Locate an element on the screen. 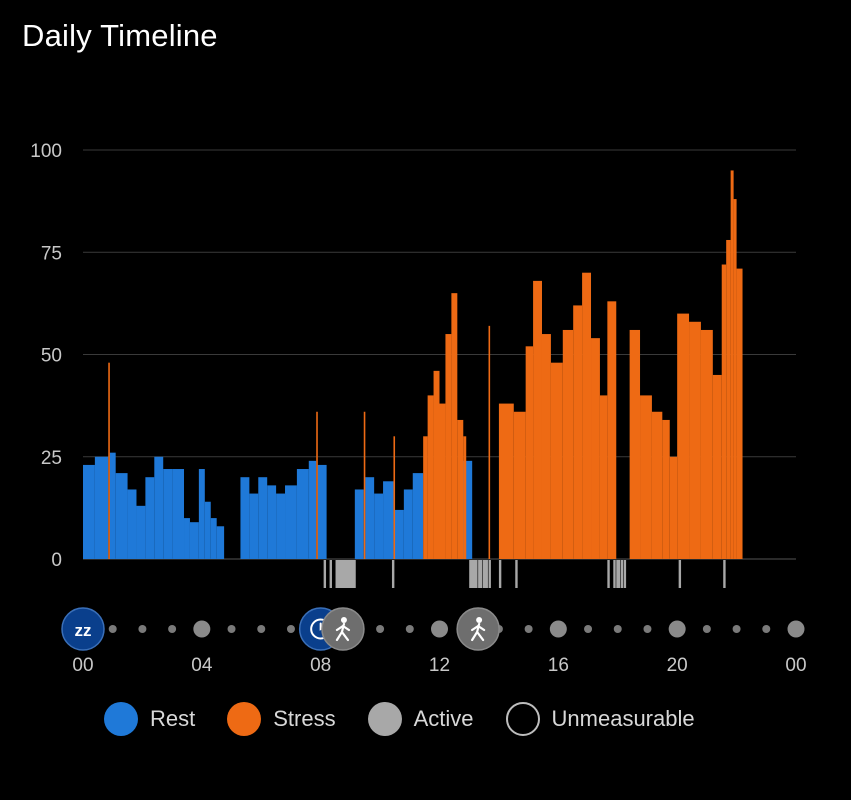 The width and height of the screenshot is (851, 800). legend-item-stress: Stress is located at coordinates (281, 719).